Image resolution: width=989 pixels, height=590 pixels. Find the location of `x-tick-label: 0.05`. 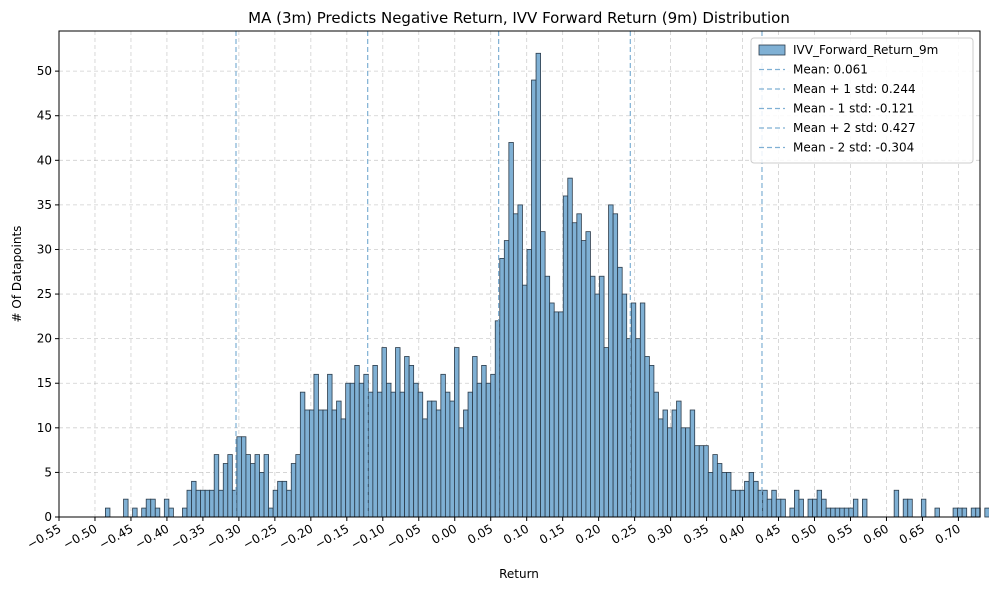

x-tick-label: 0.05 is located at coordinates (480, 533).